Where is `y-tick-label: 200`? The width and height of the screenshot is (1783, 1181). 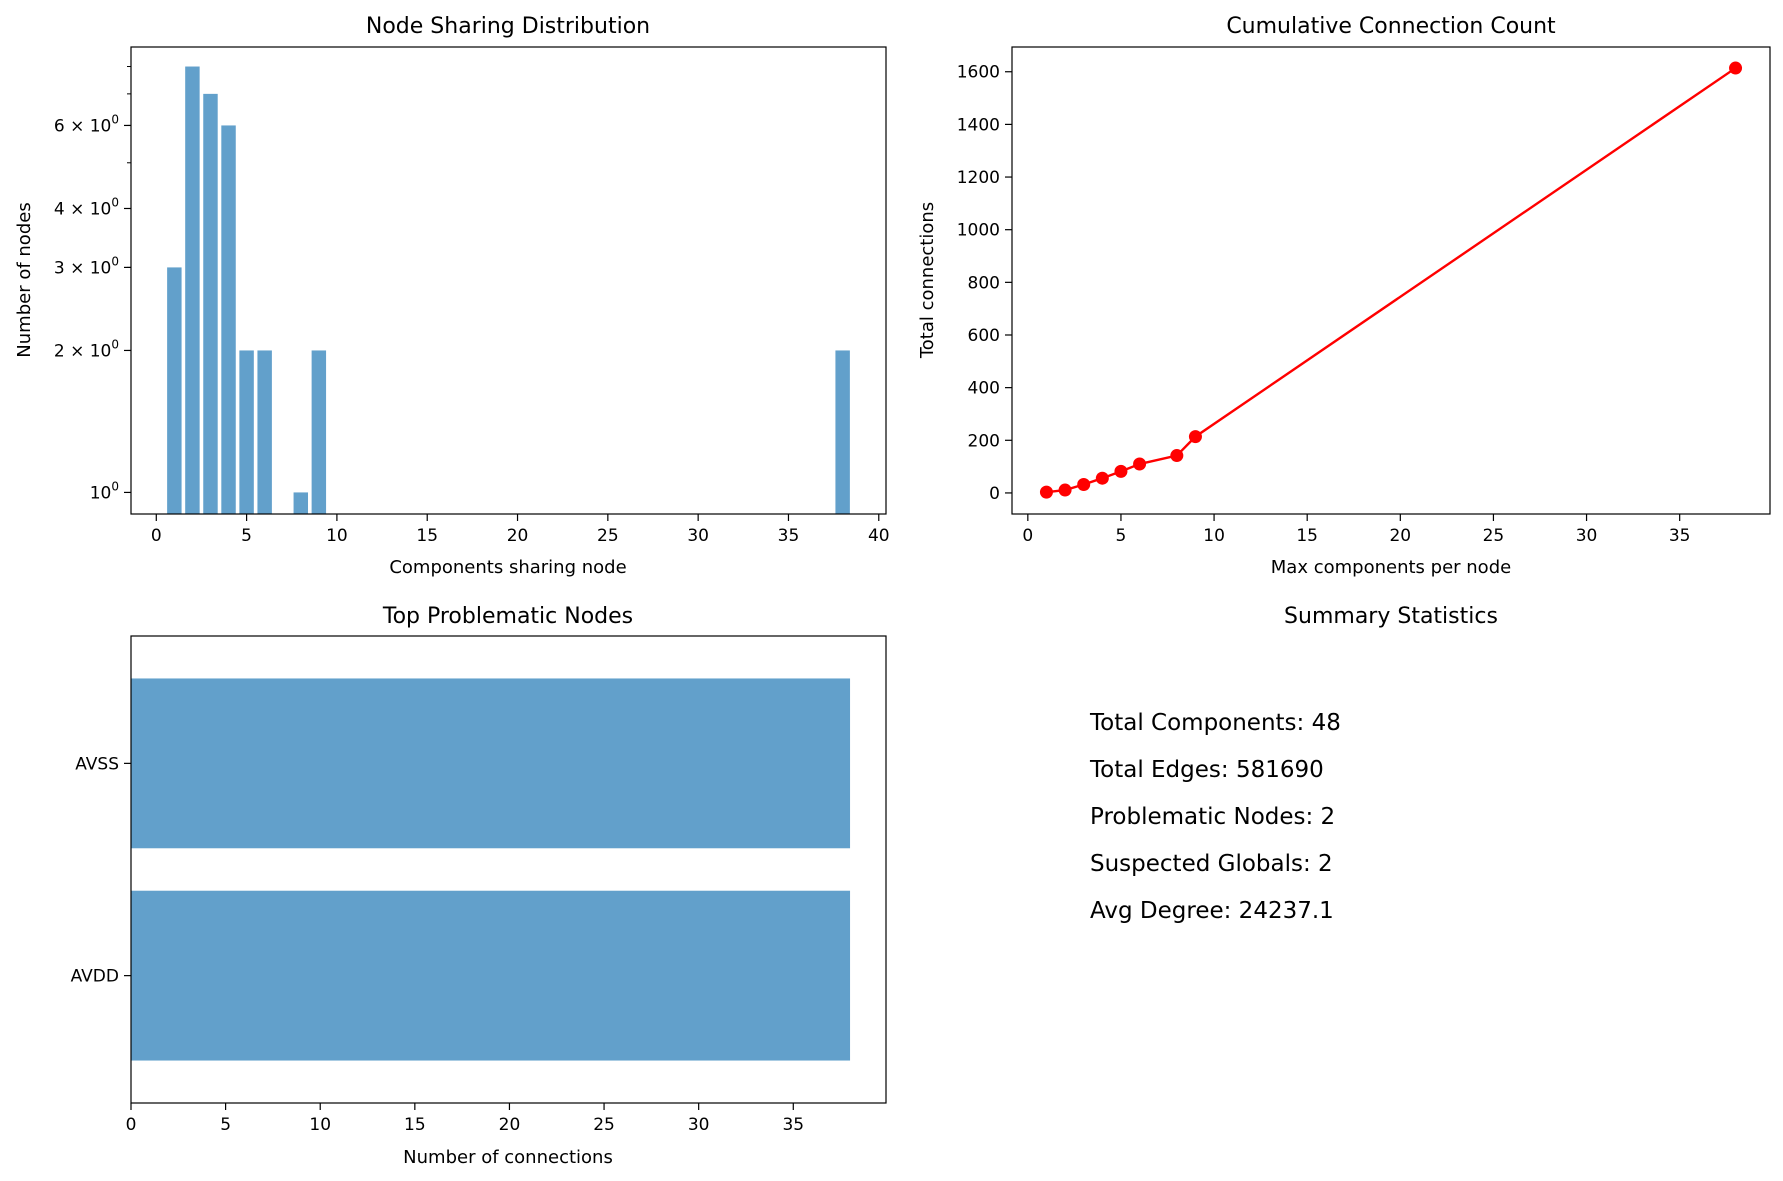
y-tick-label: 200 is located at coordinates (984, 441).